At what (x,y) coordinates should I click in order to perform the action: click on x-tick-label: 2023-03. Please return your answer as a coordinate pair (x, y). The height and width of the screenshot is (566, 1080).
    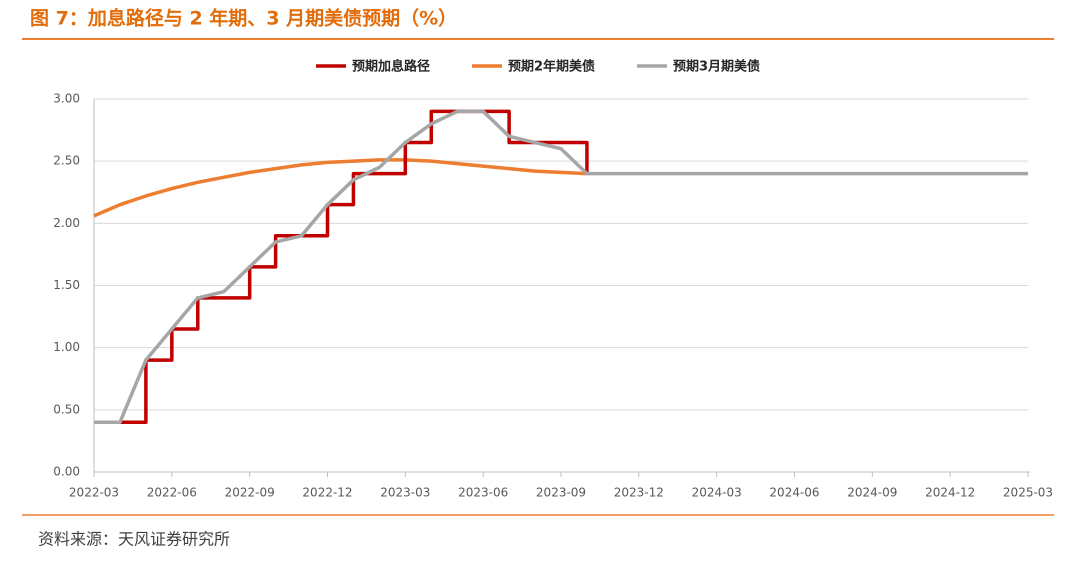
    Looking at the image, I should click on (405, 493).